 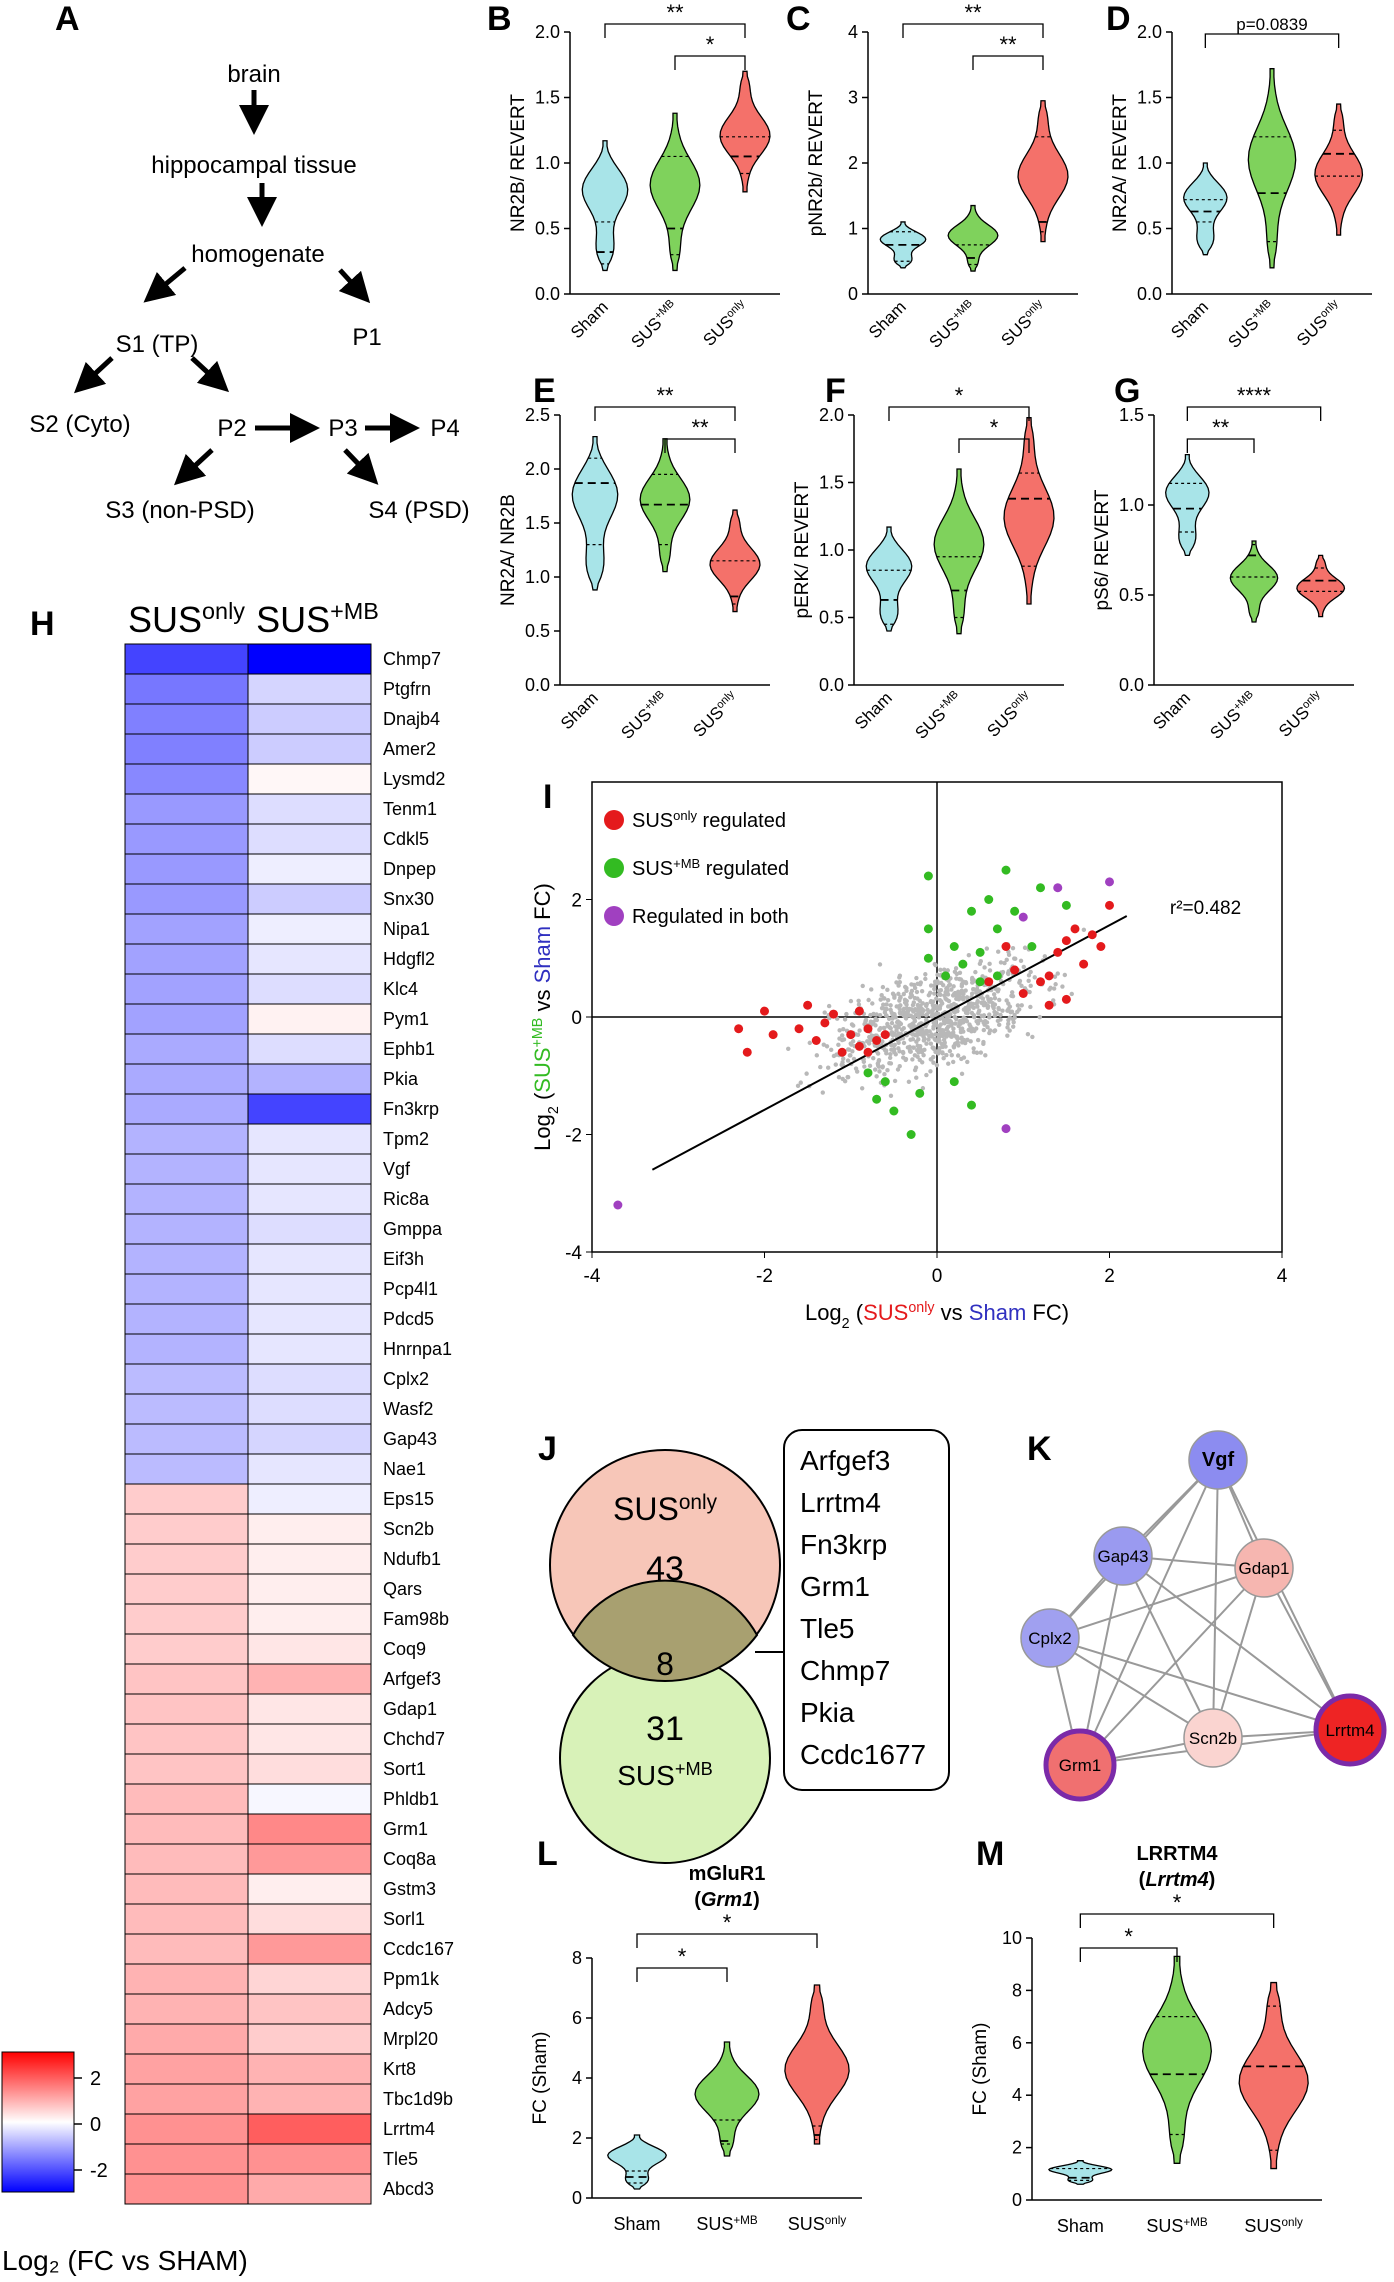 I want to click on heatmap-column-susmb: SUS+MB, so click(x=317, y=619).